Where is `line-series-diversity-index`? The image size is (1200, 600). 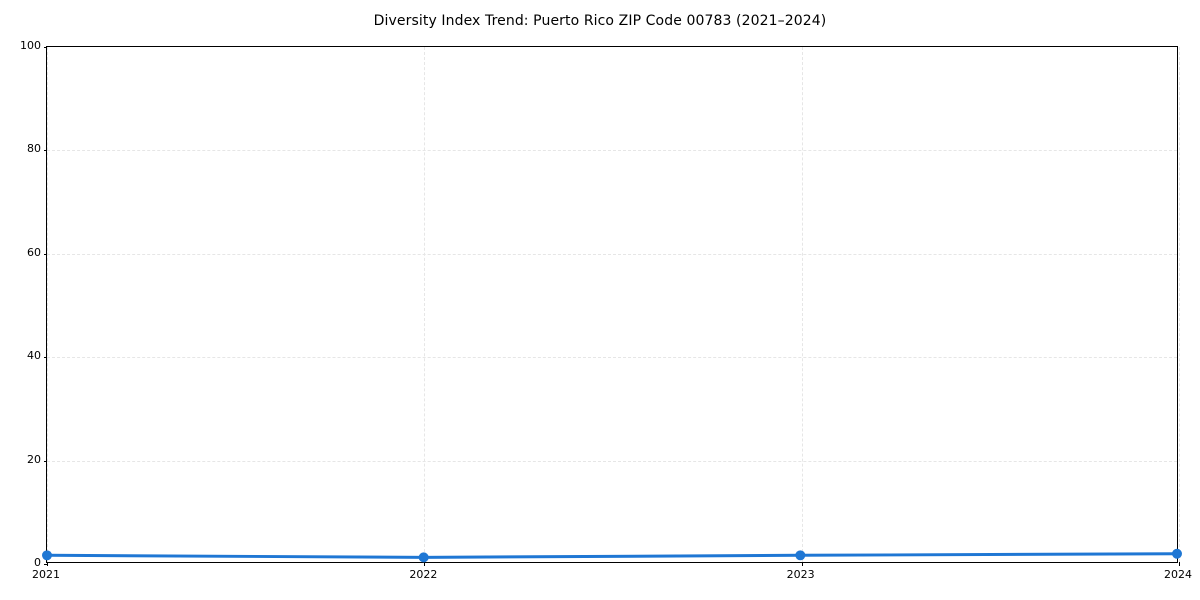 line-series-diversity-index is located at coordinates (612, 555).